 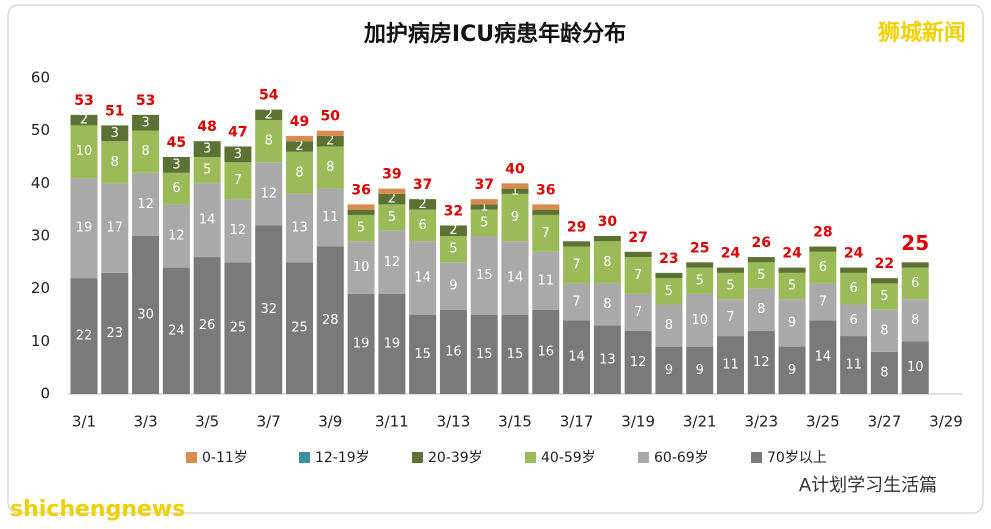 What do you see at coordinates (269, 96) in the screenshot?
I see `total-label: 54` at bounding box center [269, 96].